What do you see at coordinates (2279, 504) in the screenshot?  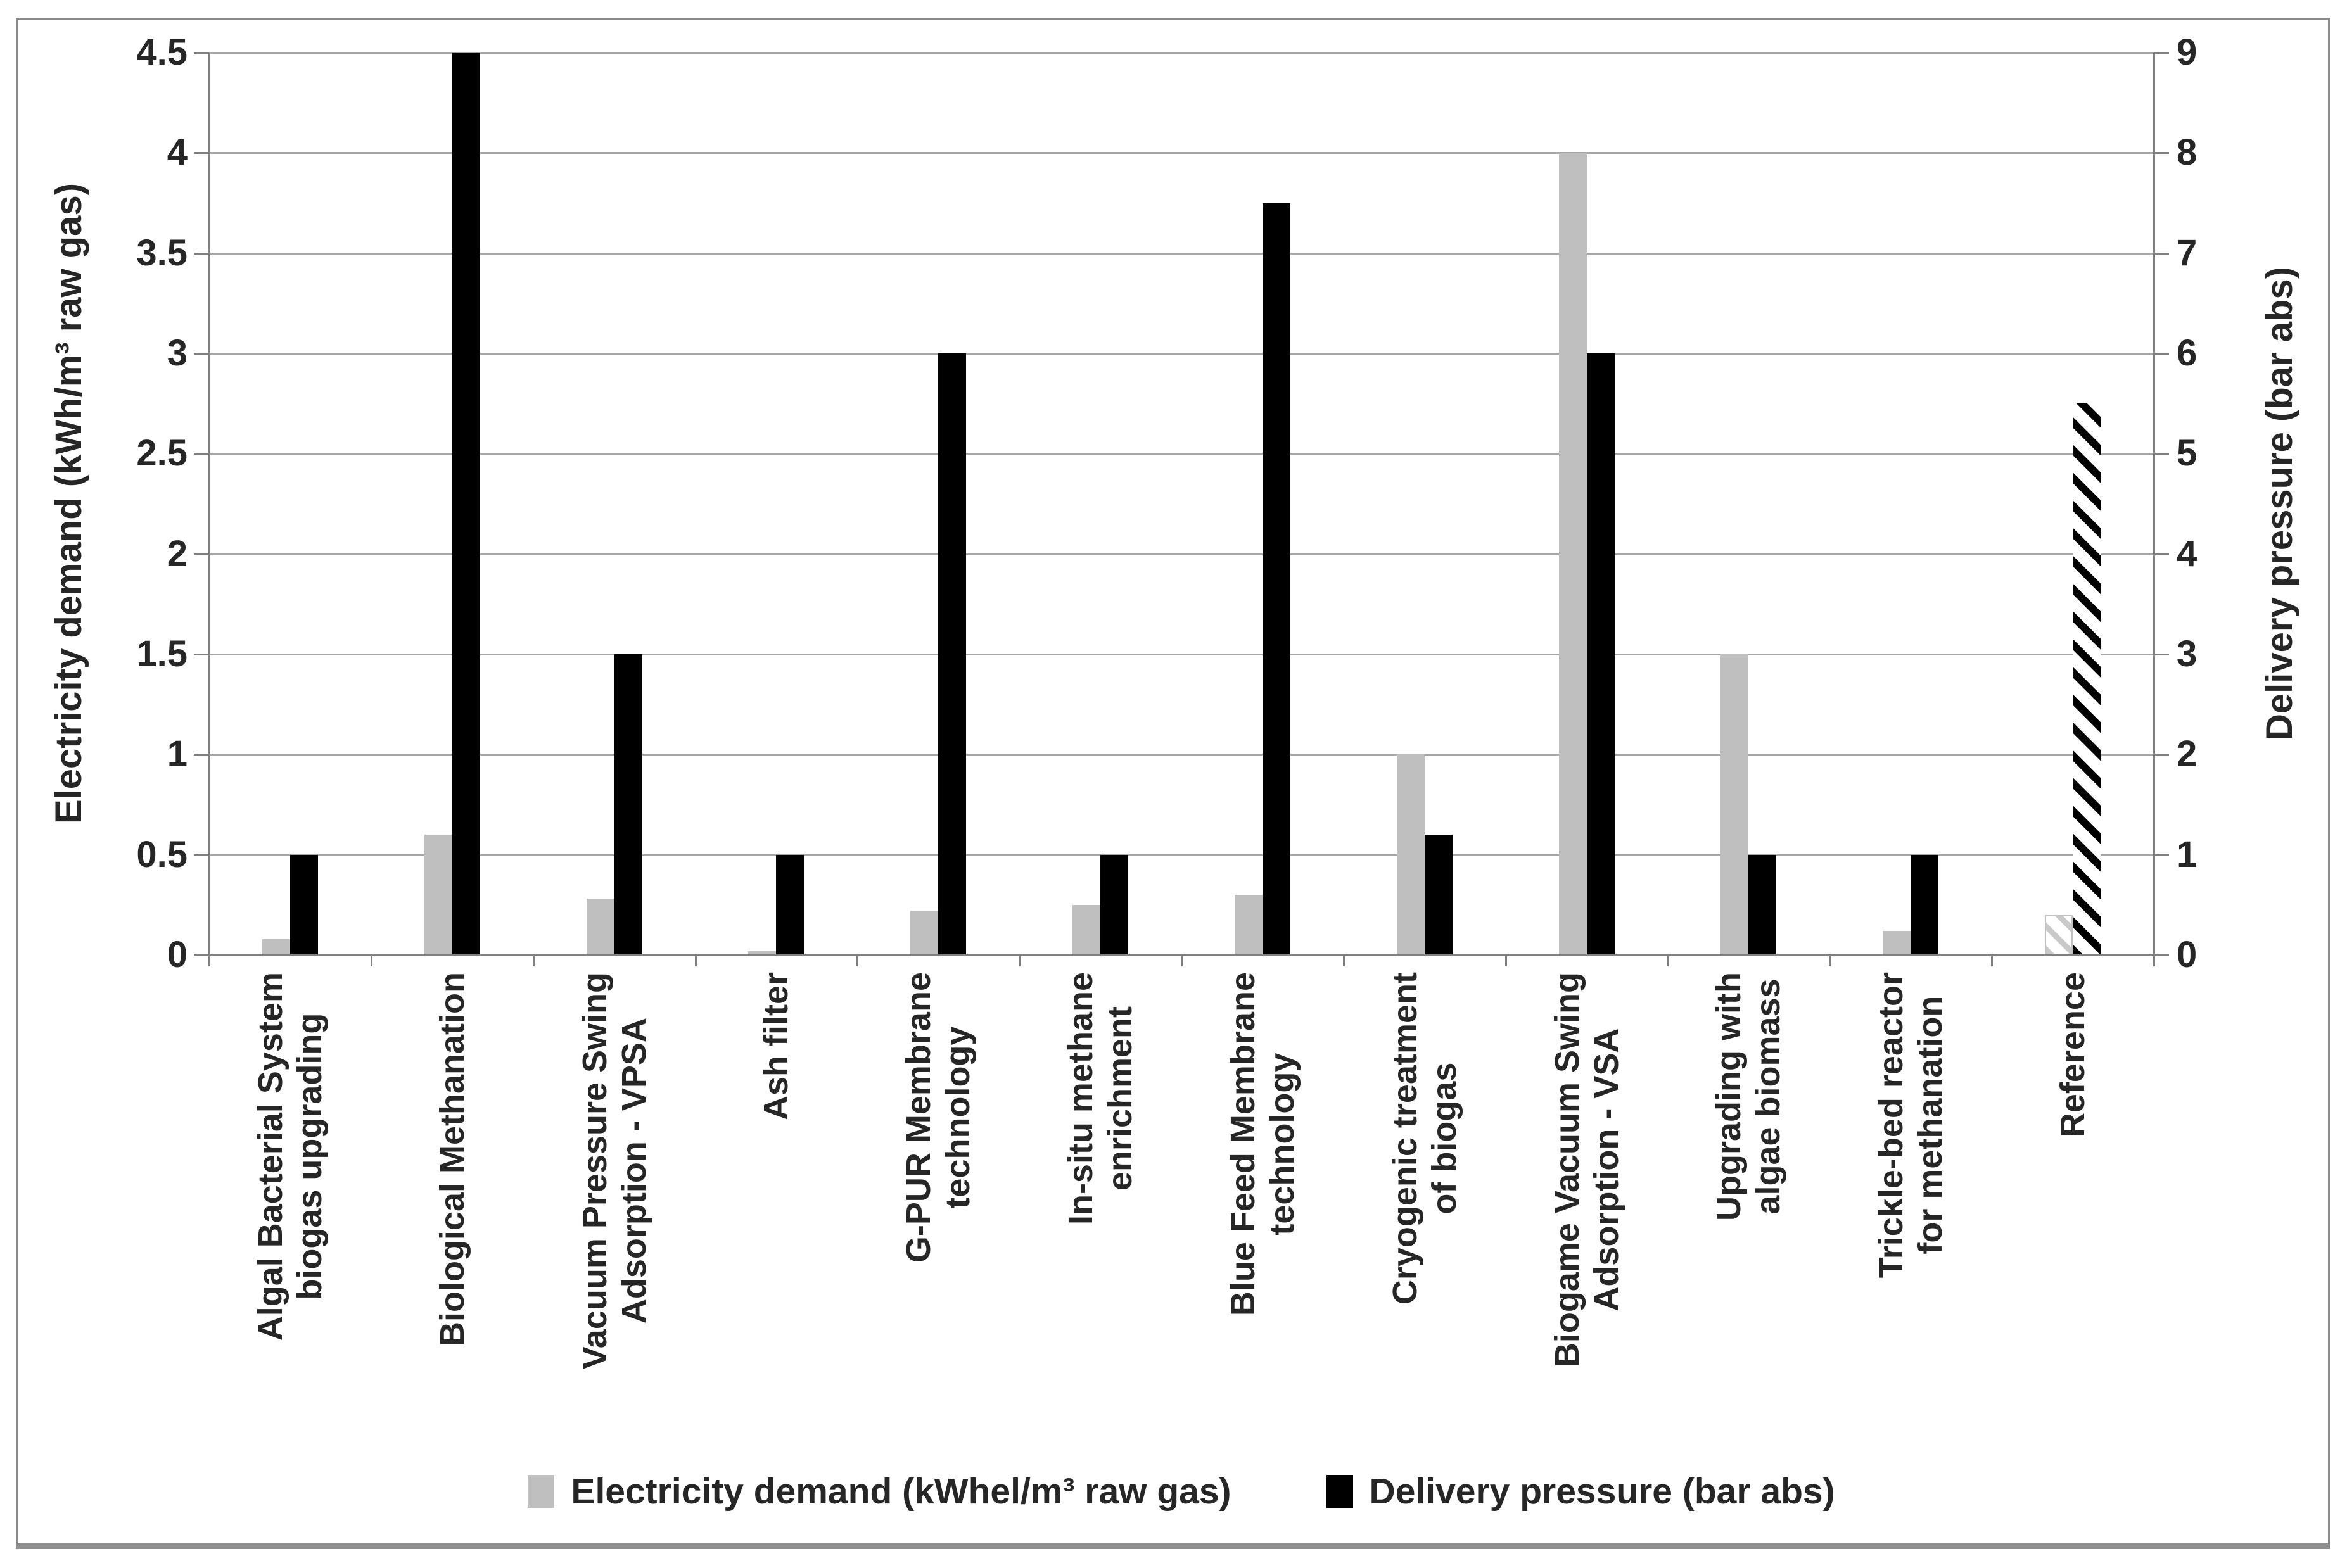 I see `right-axis-title: Delivery pressure (bar abs)` at bounding box center [2279, 504].